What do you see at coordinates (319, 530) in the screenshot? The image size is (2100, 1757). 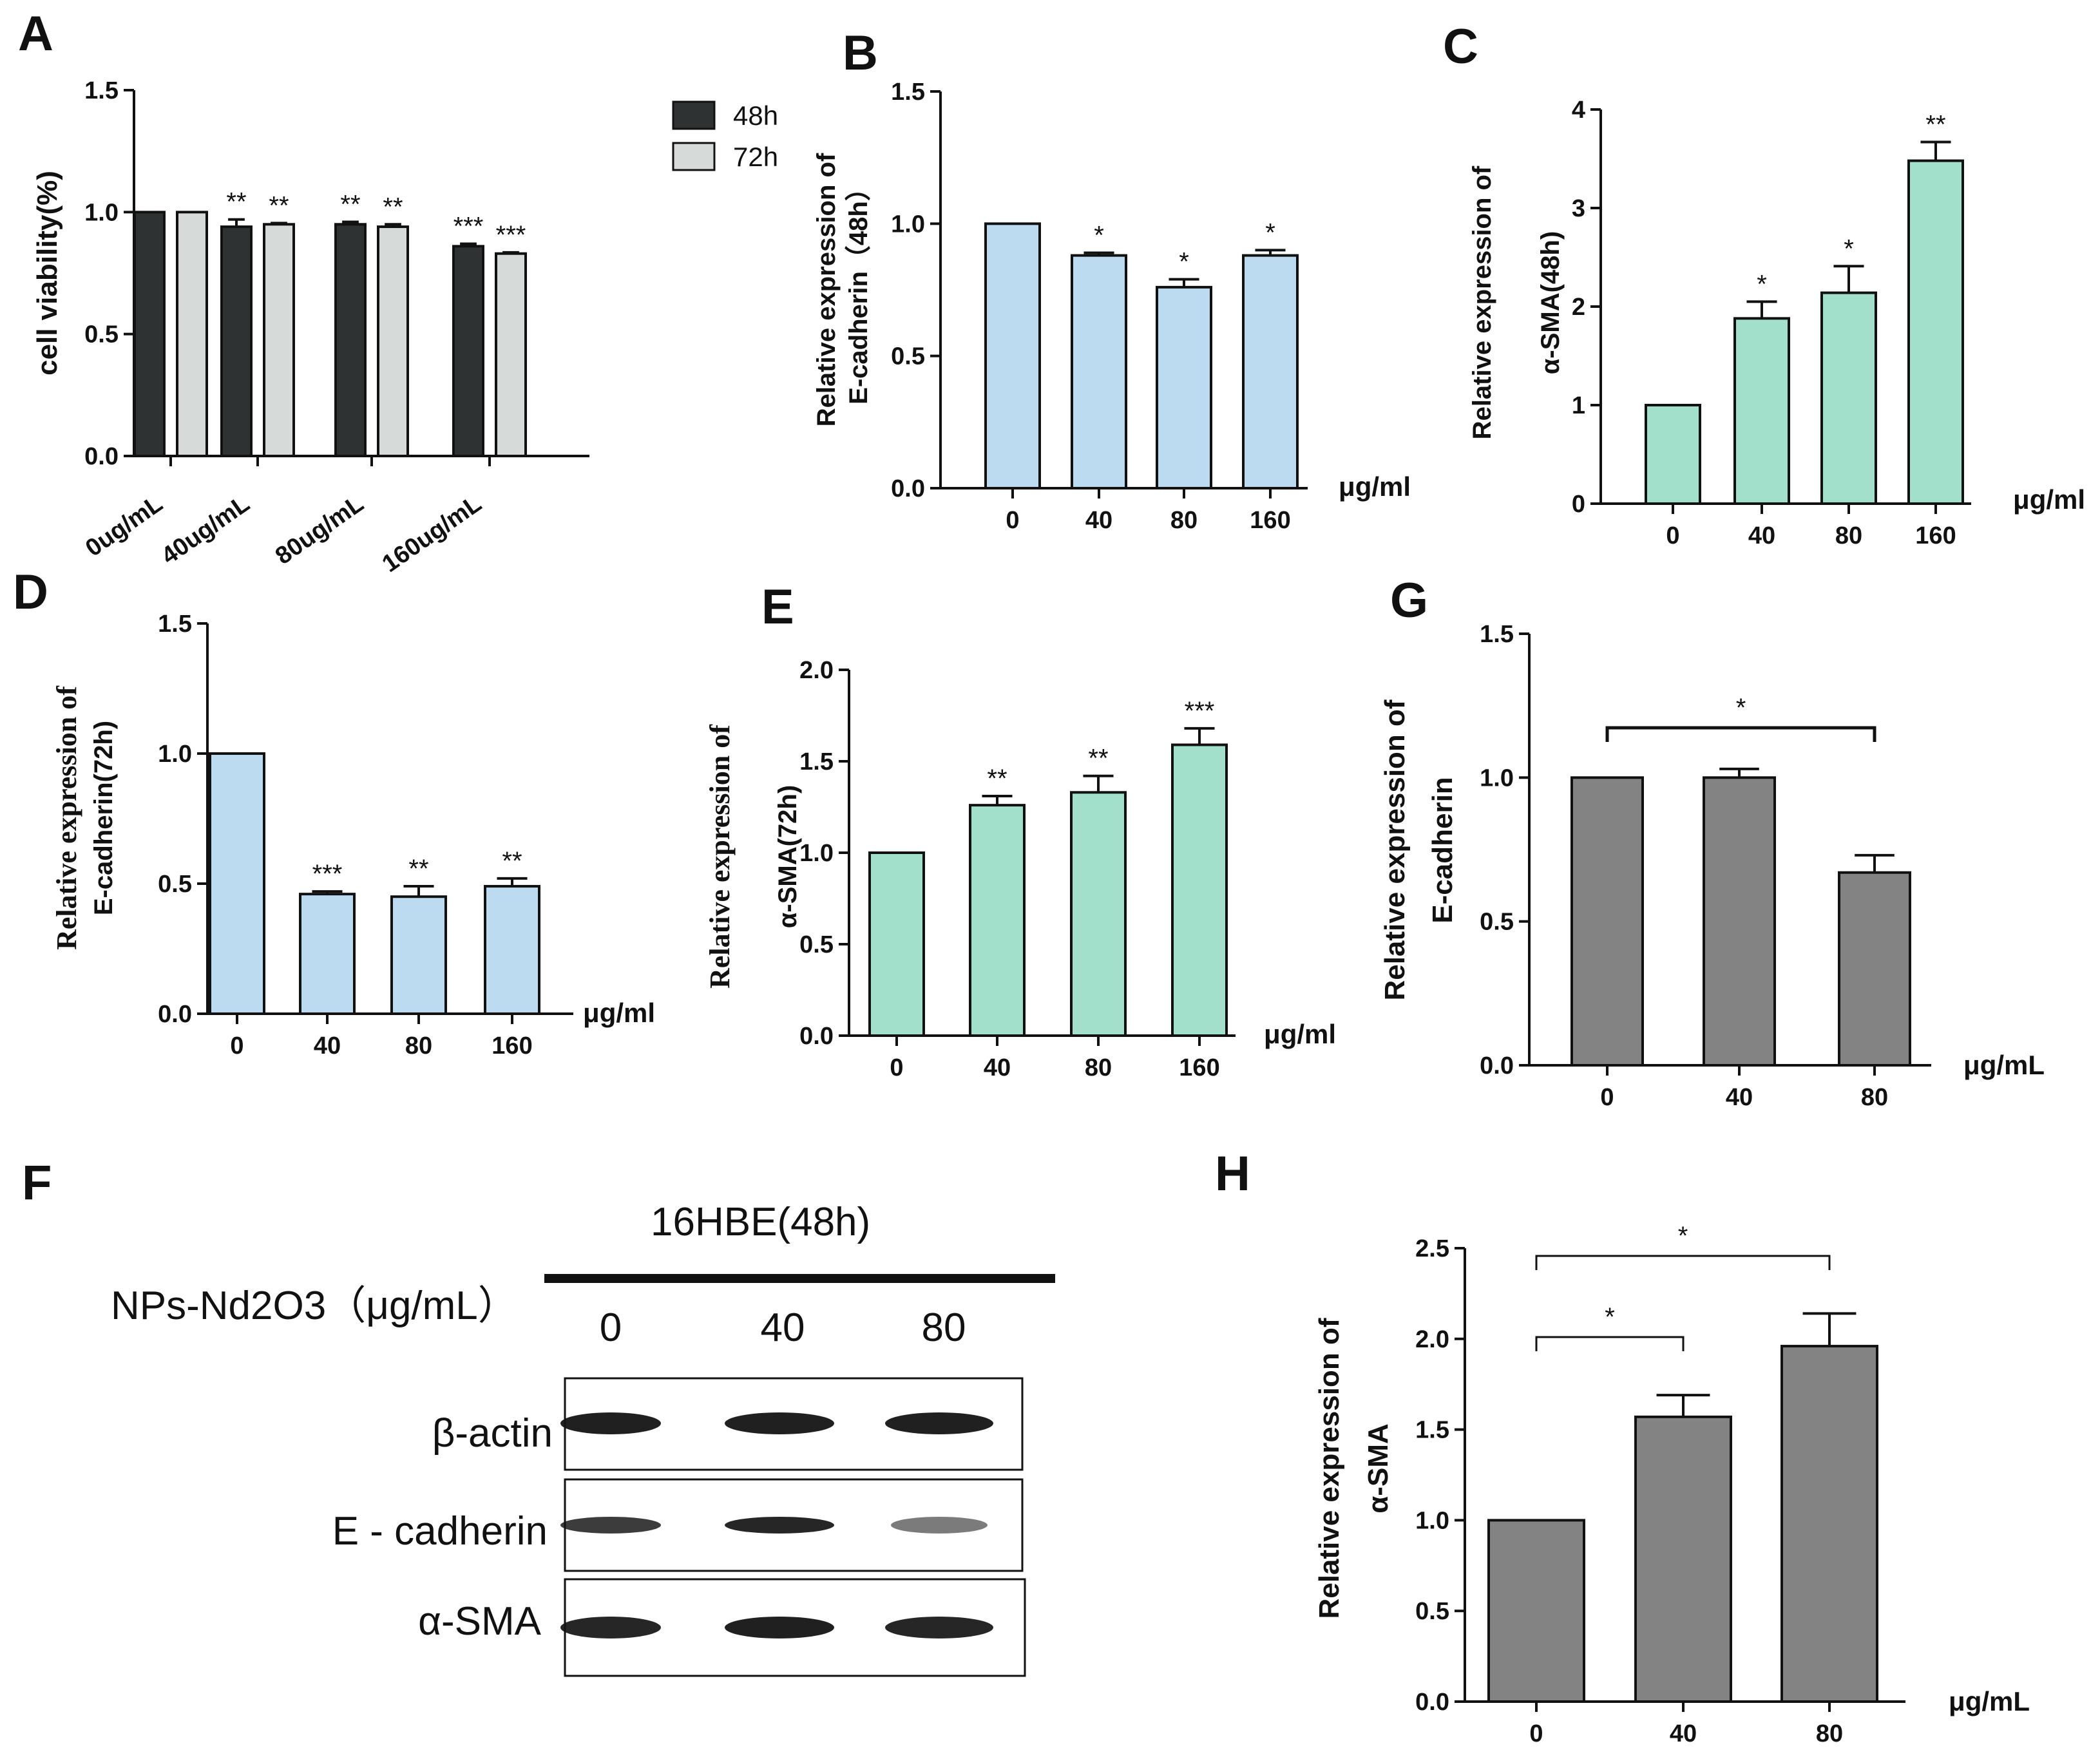 I see `x-tick-label: 80ug/mL` at bounding box center [319, 530].